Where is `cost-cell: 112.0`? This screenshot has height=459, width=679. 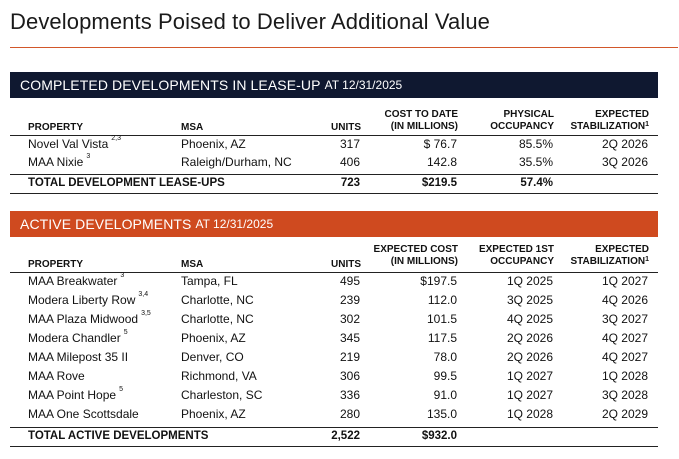 cost-cell: 112.0 is located at coordinates (442, 300).